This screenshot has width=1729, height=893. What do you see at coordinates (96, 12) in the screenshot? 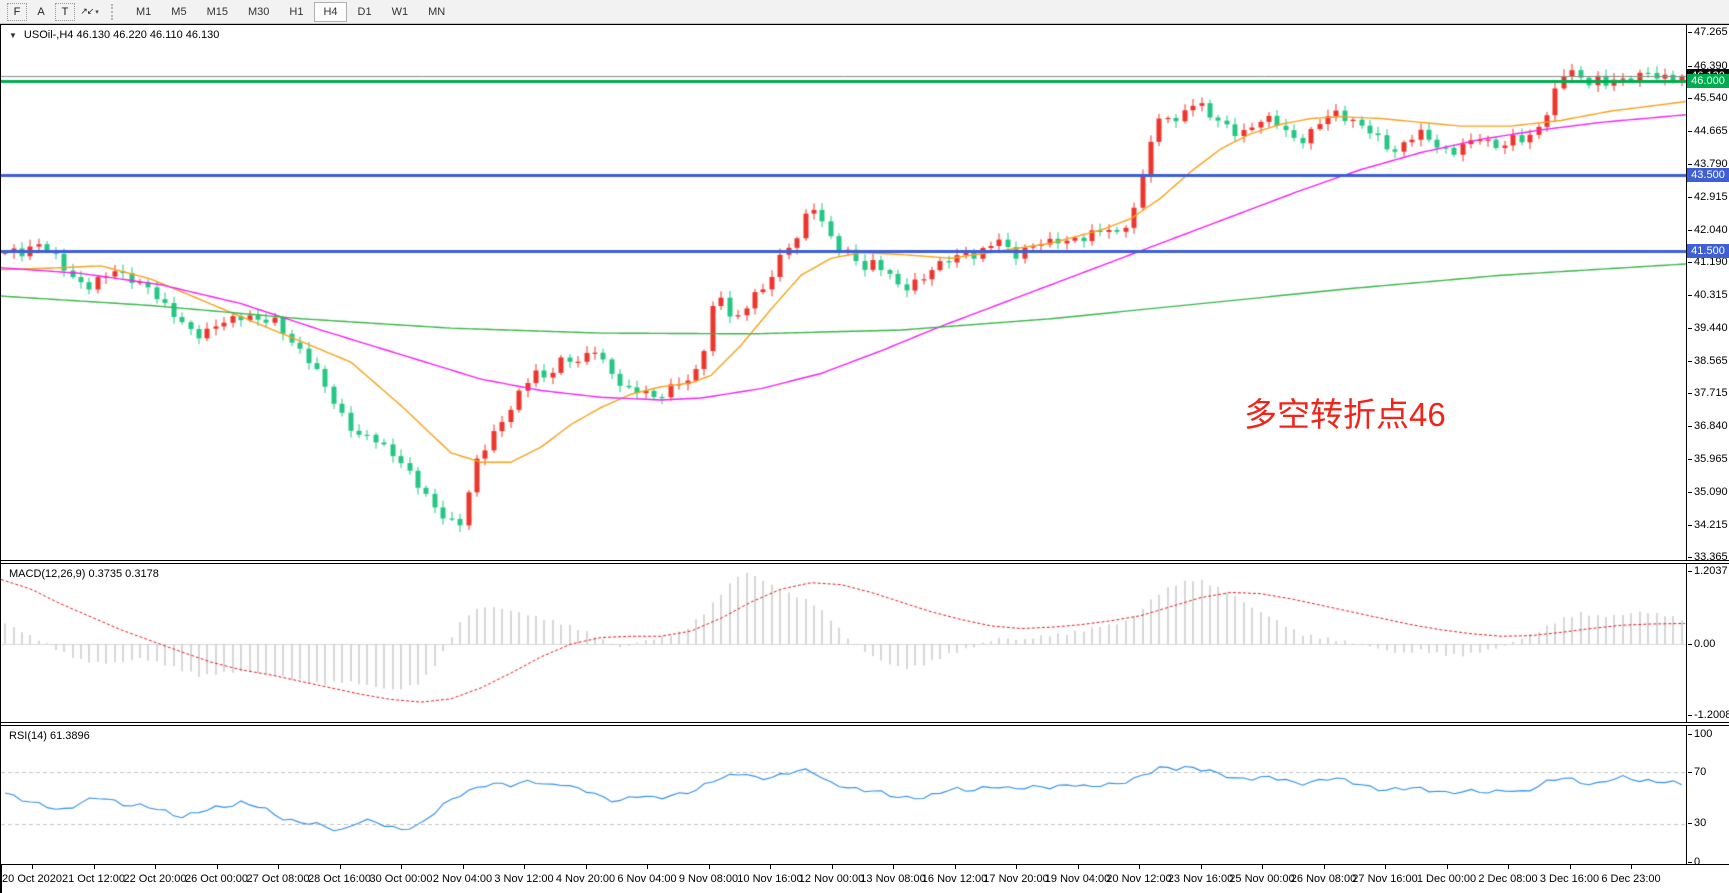
I see `dropdown-caret-icon: ▾` at bounding box center [96, 12].